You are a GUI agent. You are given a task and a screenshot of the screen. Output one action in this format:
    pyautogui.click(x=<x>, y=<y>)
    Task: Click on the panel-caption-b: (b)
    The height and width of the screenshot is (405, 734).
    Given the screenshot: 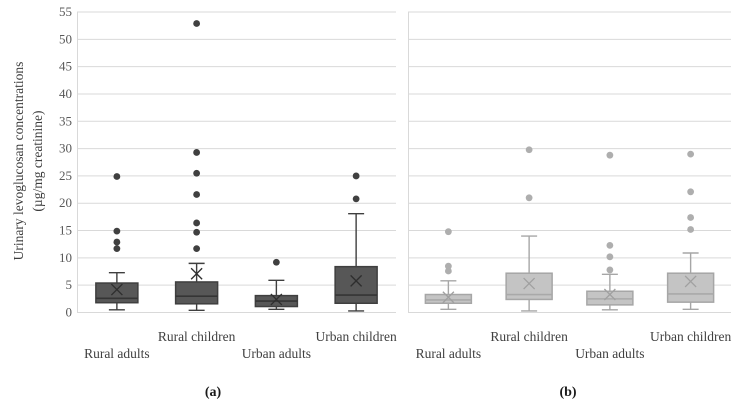 What is the action you would take?
    pyautogui.click(x=567, y=392)
    